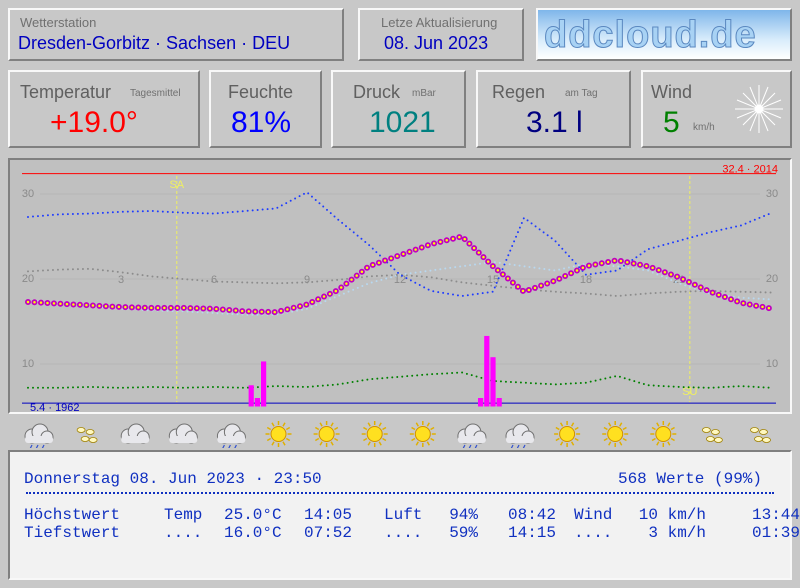 Image resolution: width=800 pixels, height=588 pixels. Describe the element at coordinates (261, 92) in the screenshot. I see `tile-title: Feuchte` at that location.